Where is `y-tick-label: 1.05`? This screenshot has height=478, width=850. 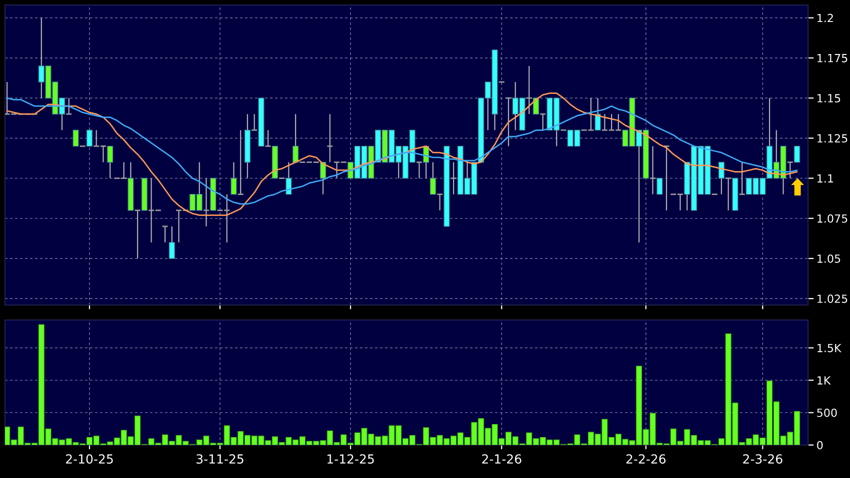
y-tick-label: 1.05 is located at coordinates (829, 258).